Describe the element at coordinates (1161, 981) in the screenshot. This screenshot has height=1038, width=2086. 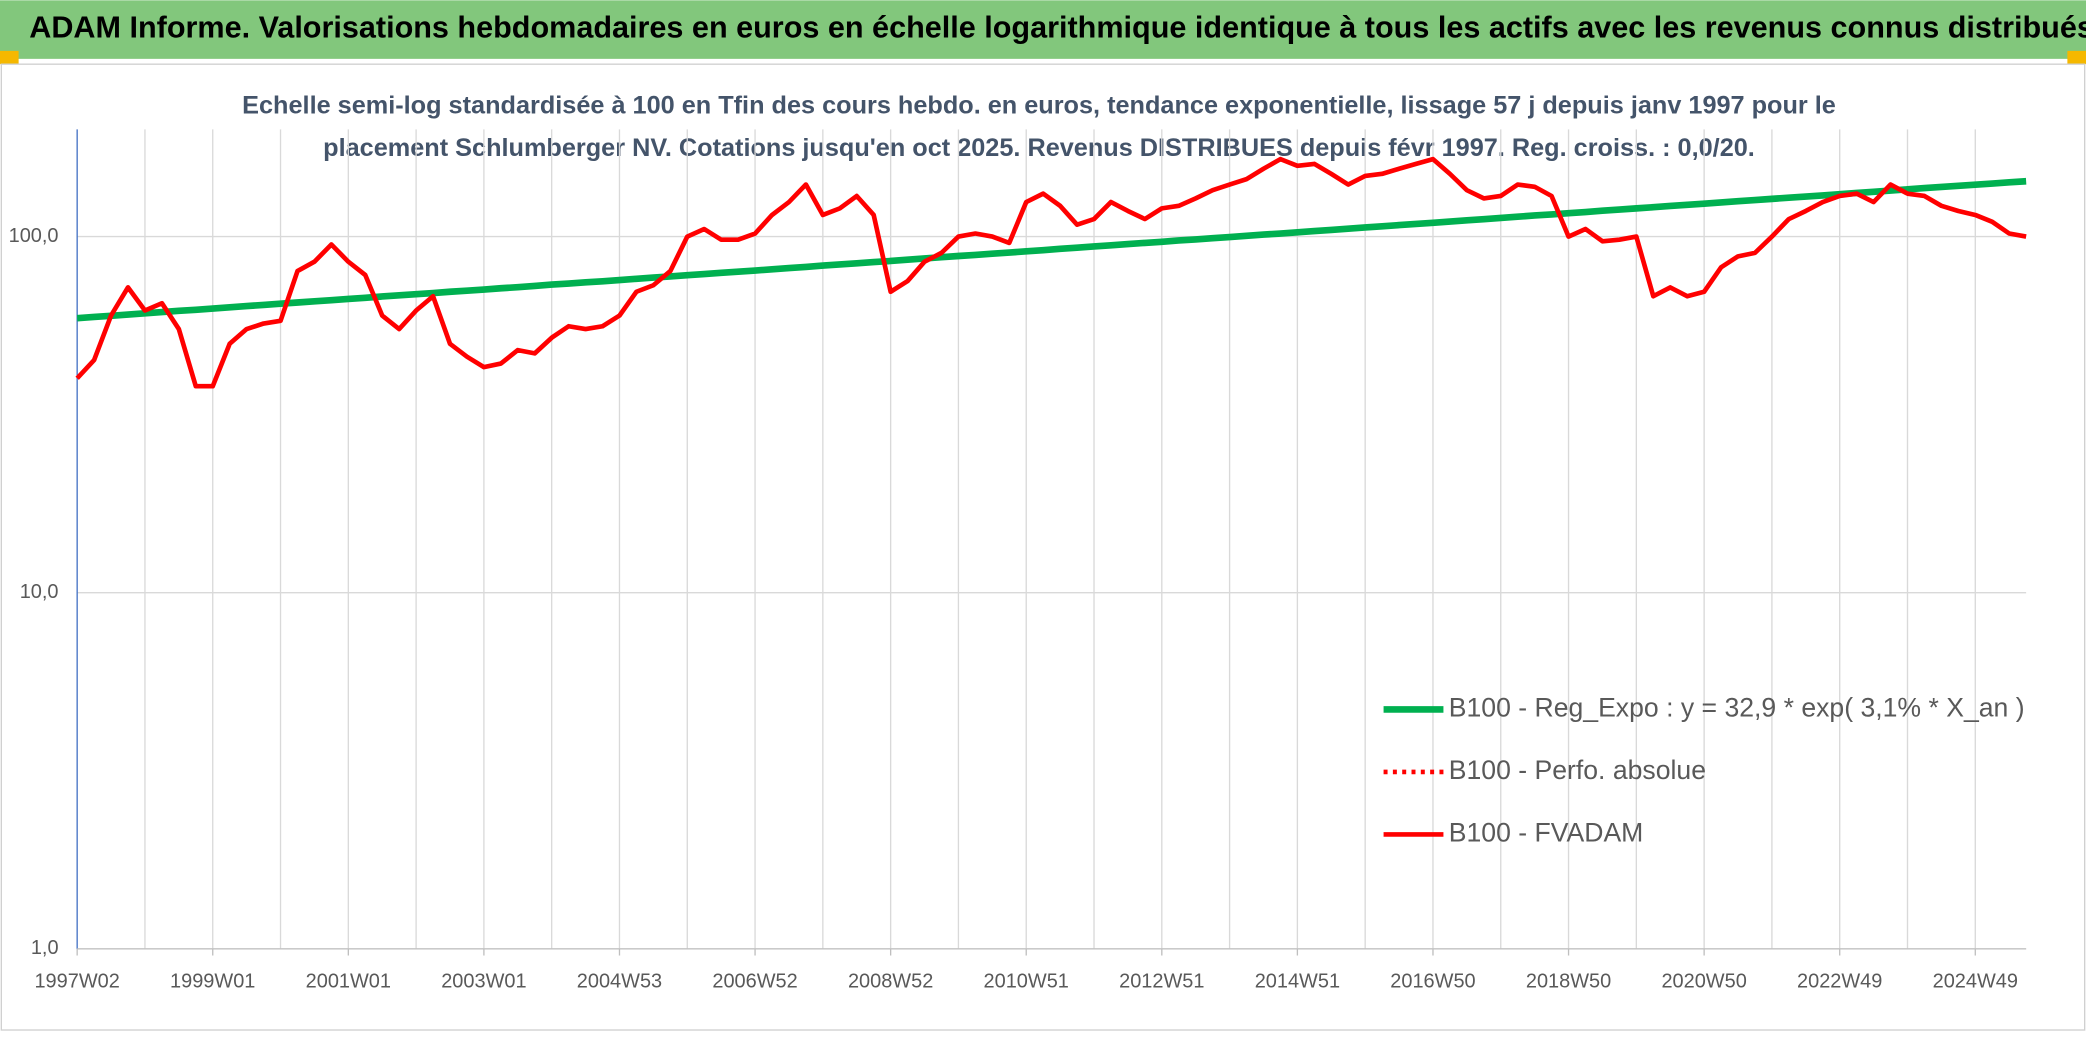
I see `x-tick-label: 2012W51` at that location.